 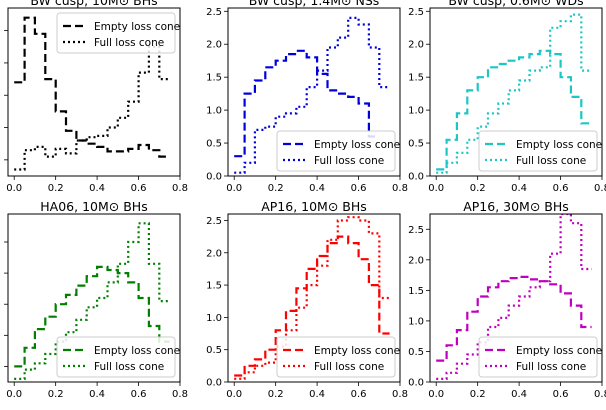 I want to click on panel-title: BW cusp, 0.6M⊙ WDs, so click(x=515, y=4).